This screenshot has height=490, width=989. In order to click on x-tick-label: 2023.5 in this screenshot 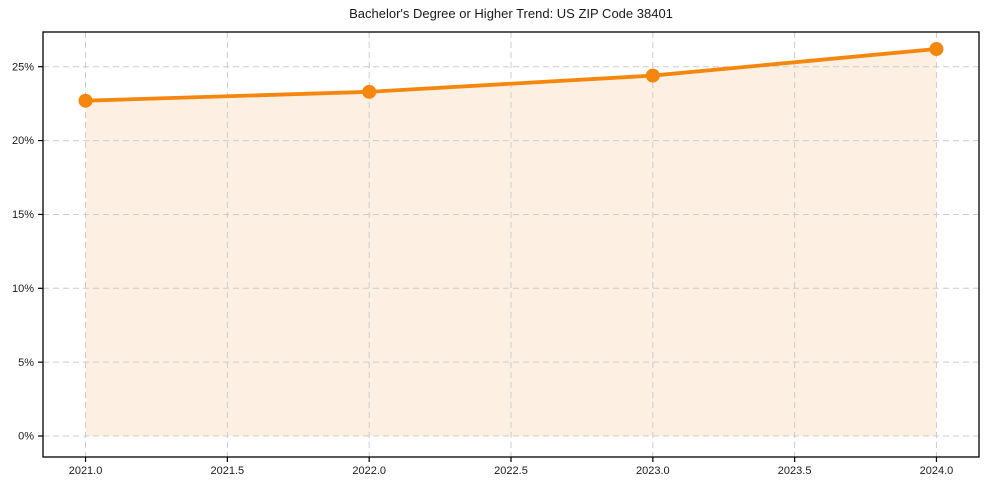, I will do `click(795, 471)`.